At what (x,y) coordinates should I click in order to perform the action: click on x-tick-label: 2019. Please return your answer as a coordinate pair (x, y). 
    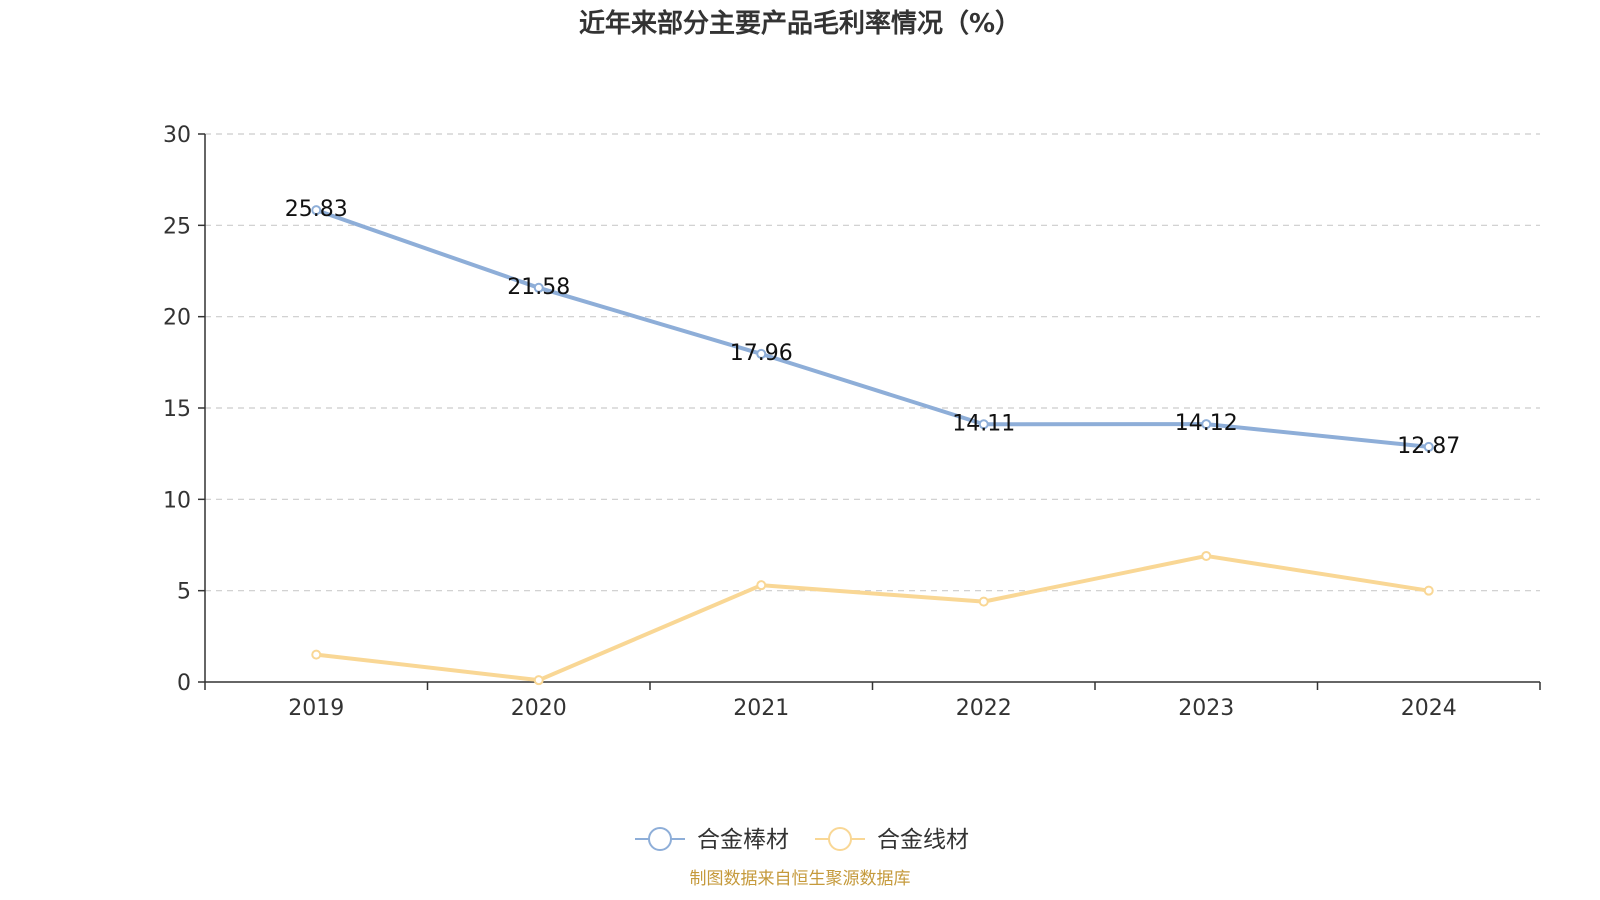
    Looking at the image, I should click on (316, 708).